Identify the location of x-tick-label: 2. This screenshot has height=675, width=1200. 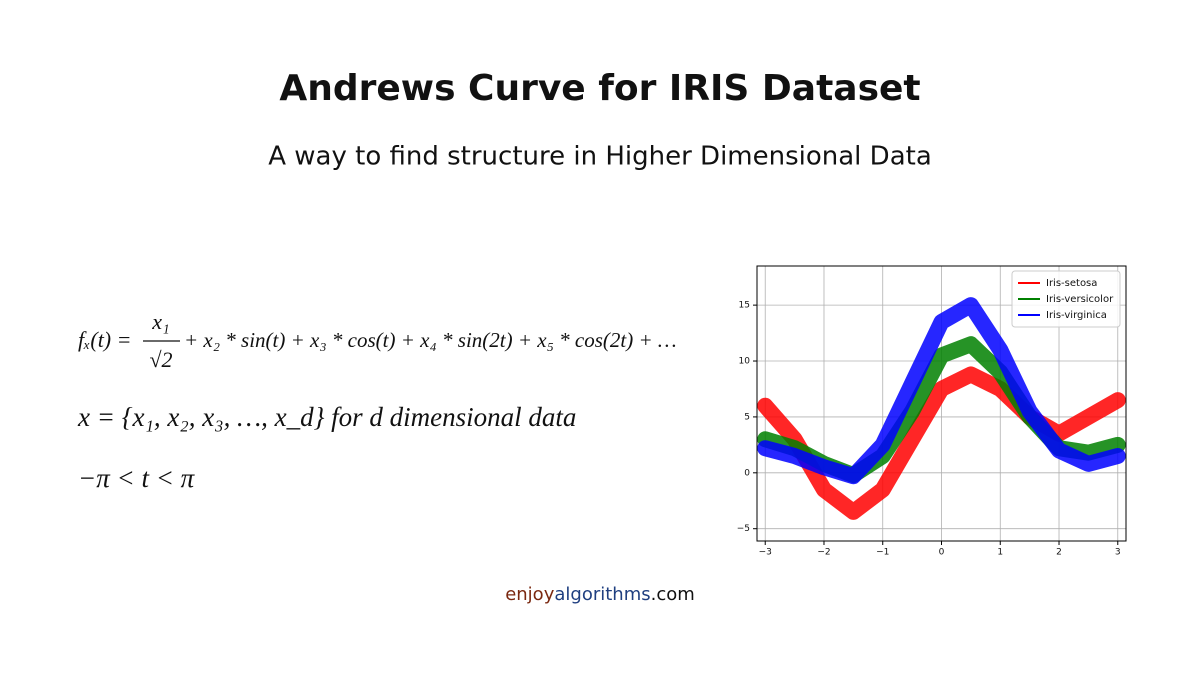
(1059, 553).